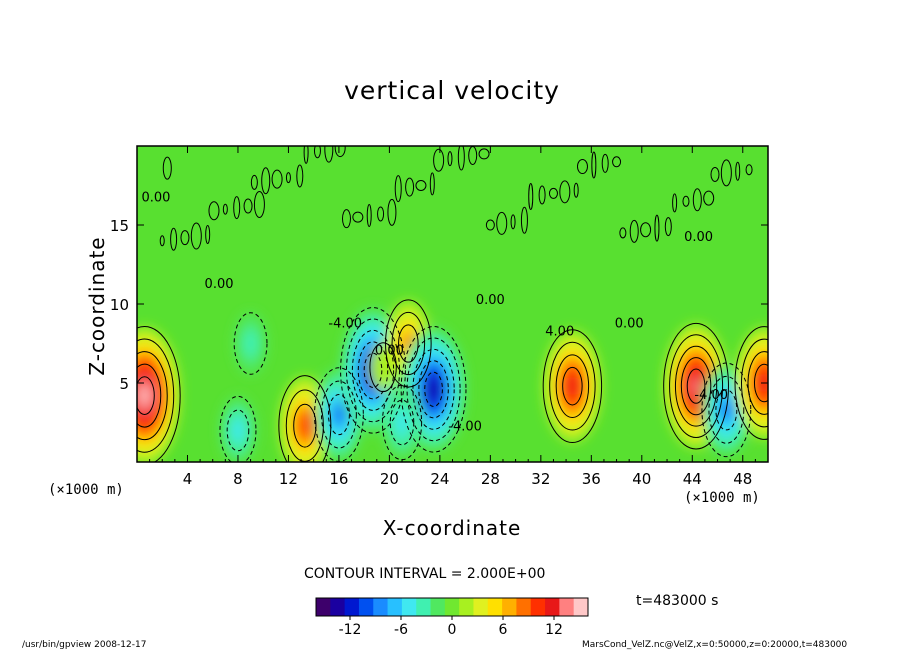 This screenshot has height=654, width=904. I want to click on x-tick-label-1: 8, so click(238, 479).